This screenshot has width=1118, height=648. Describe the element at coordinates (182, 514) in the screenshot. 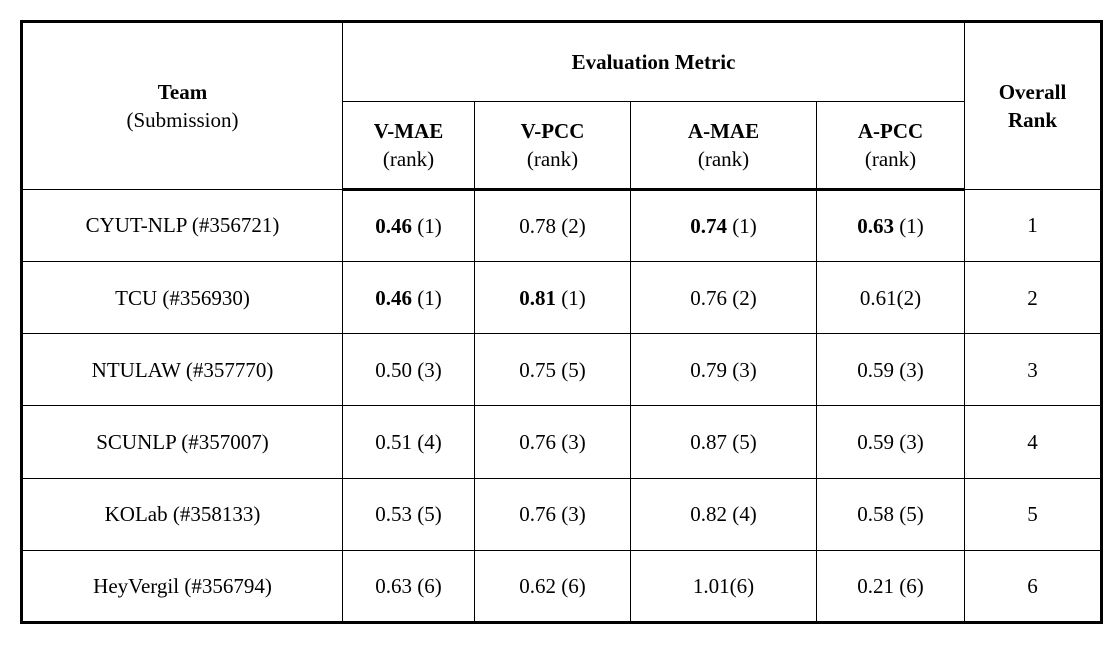

I see `team-cell: KOLab (#358133)` at that location.